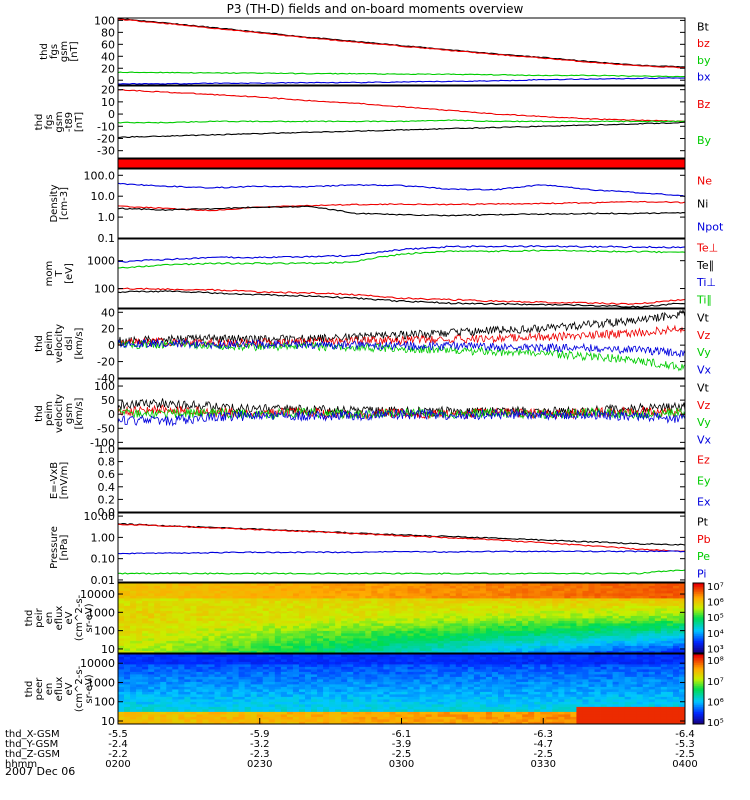  I want to click on y-tick-label: 40, so click(108, 56).